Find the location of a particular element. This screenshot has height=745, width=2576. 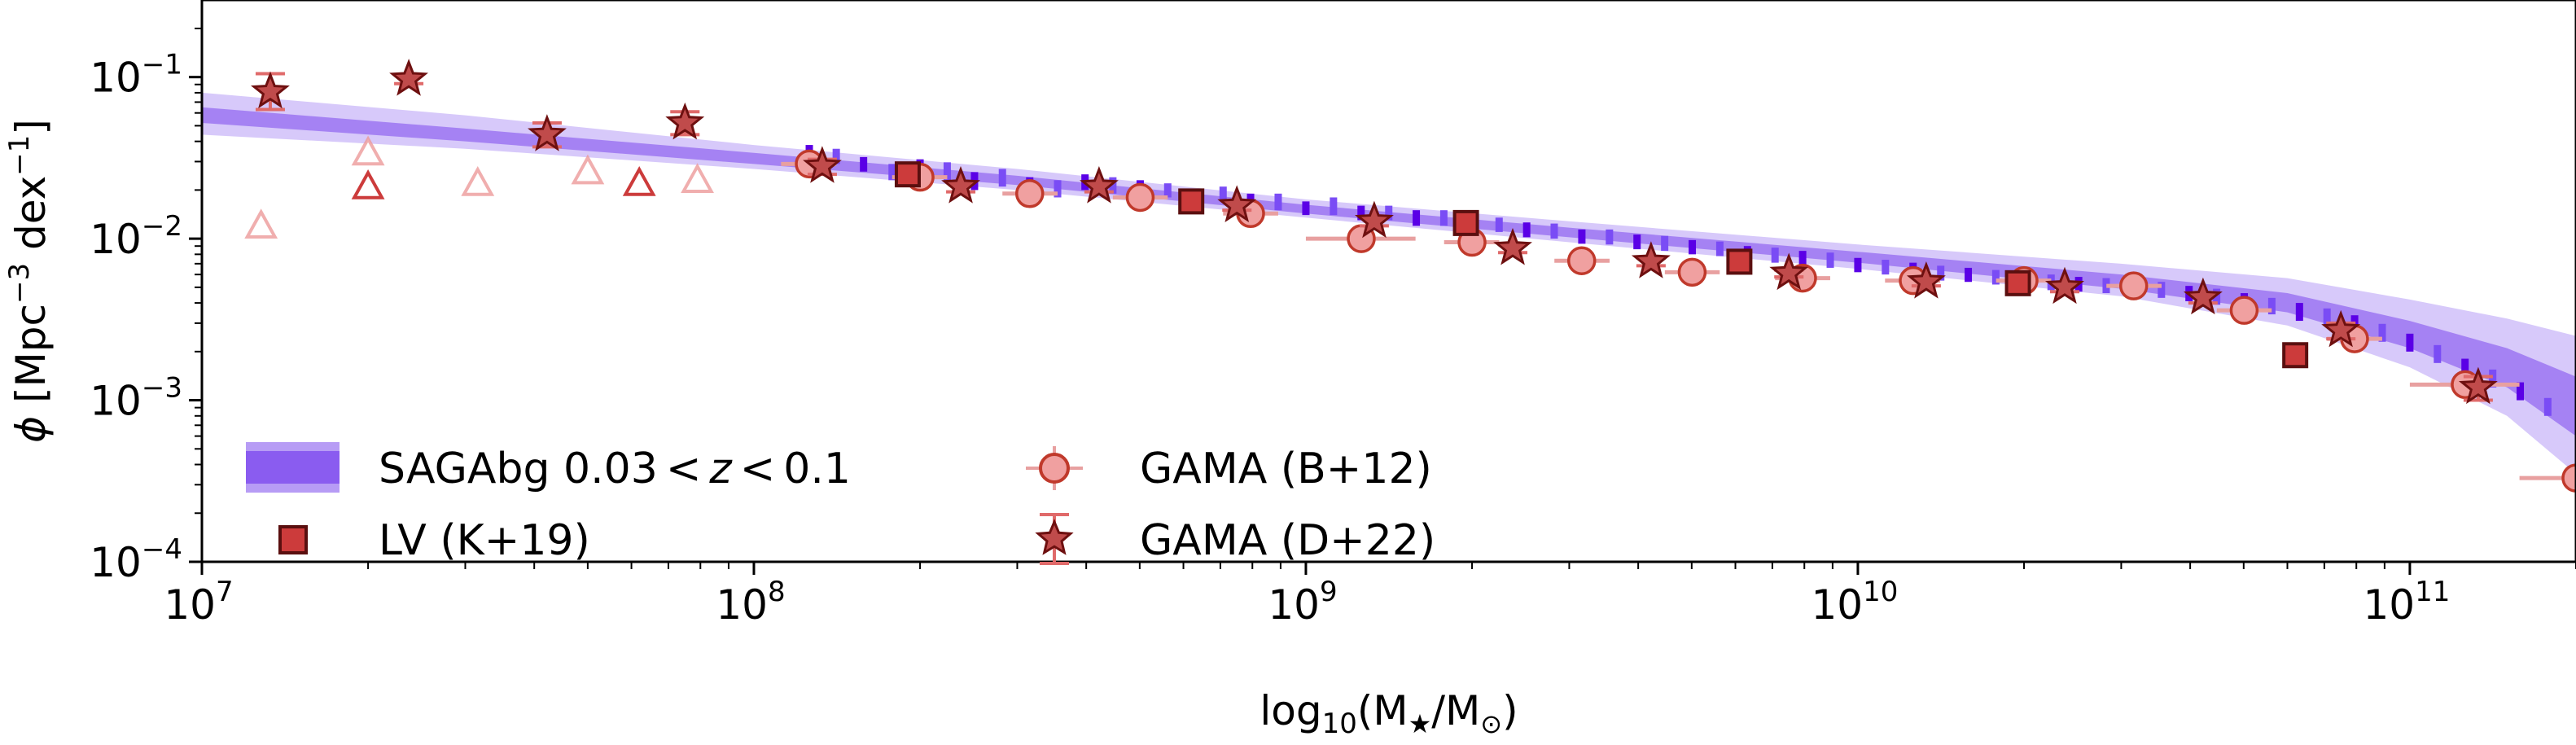

y-tick-label: 10⁻¹ is located at coordinates (136, 75).